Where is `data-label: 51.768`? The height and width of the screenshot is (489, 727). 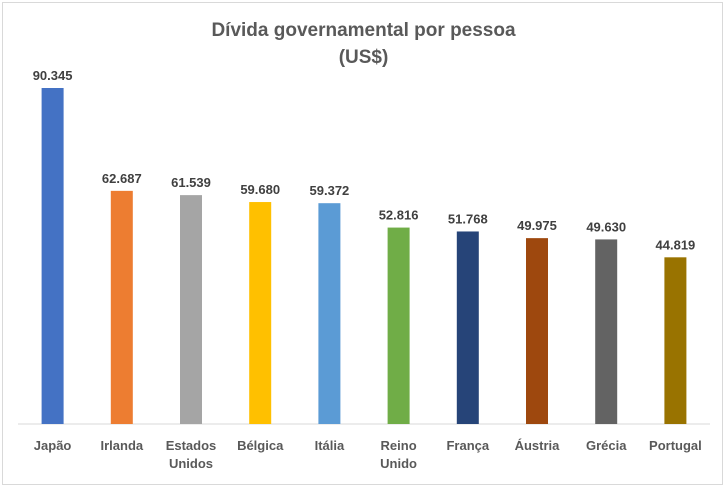
data-label: 51.768 is located at coordinates (468, 218).